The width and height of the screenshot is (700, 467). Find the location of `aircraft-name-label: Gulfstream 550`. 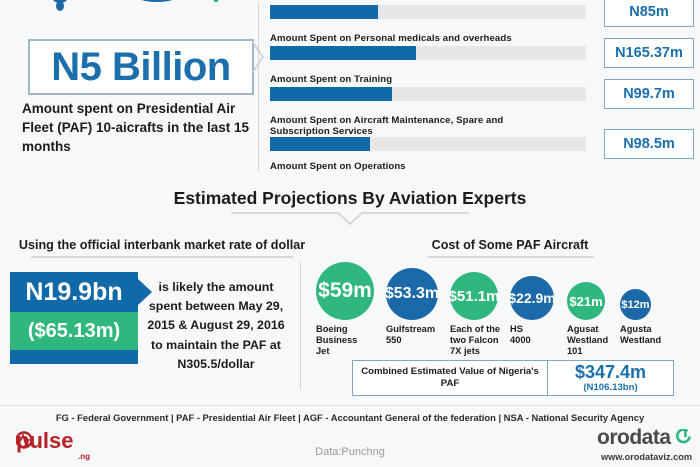

aircraft-name-label: Gulfstream 550 is located at coordinates (411, 334).